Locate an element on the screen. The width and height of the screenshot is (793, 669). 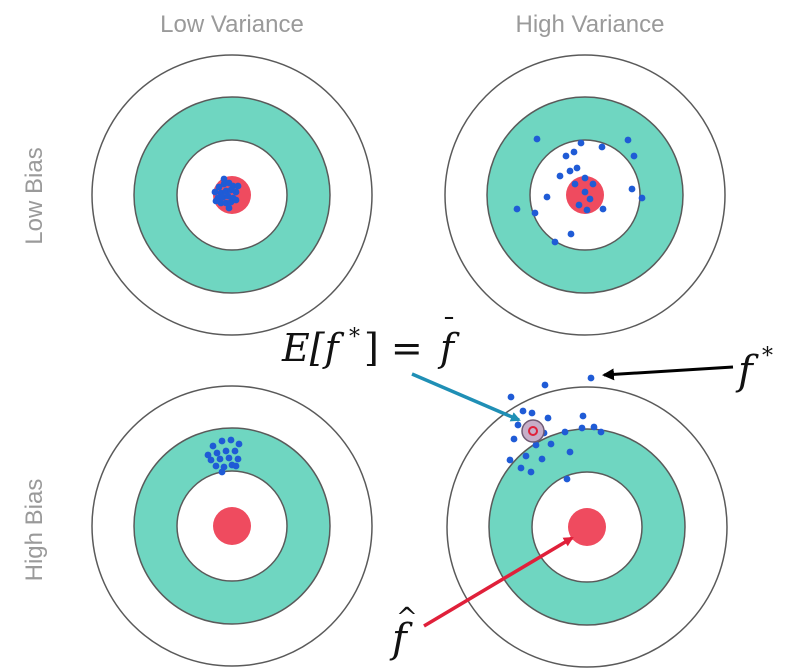
prediction-dots-high-bias-low-variance is located at coordinates (223, 456).